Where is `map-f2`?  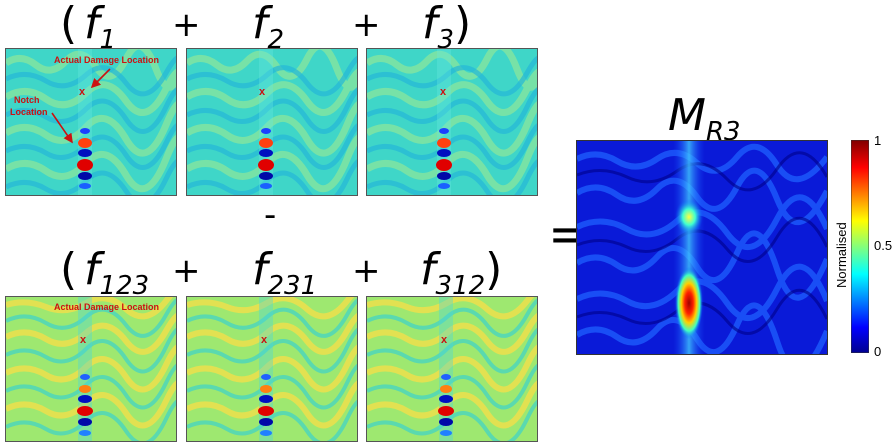 map-f2 is located at coordinates (272, 122).